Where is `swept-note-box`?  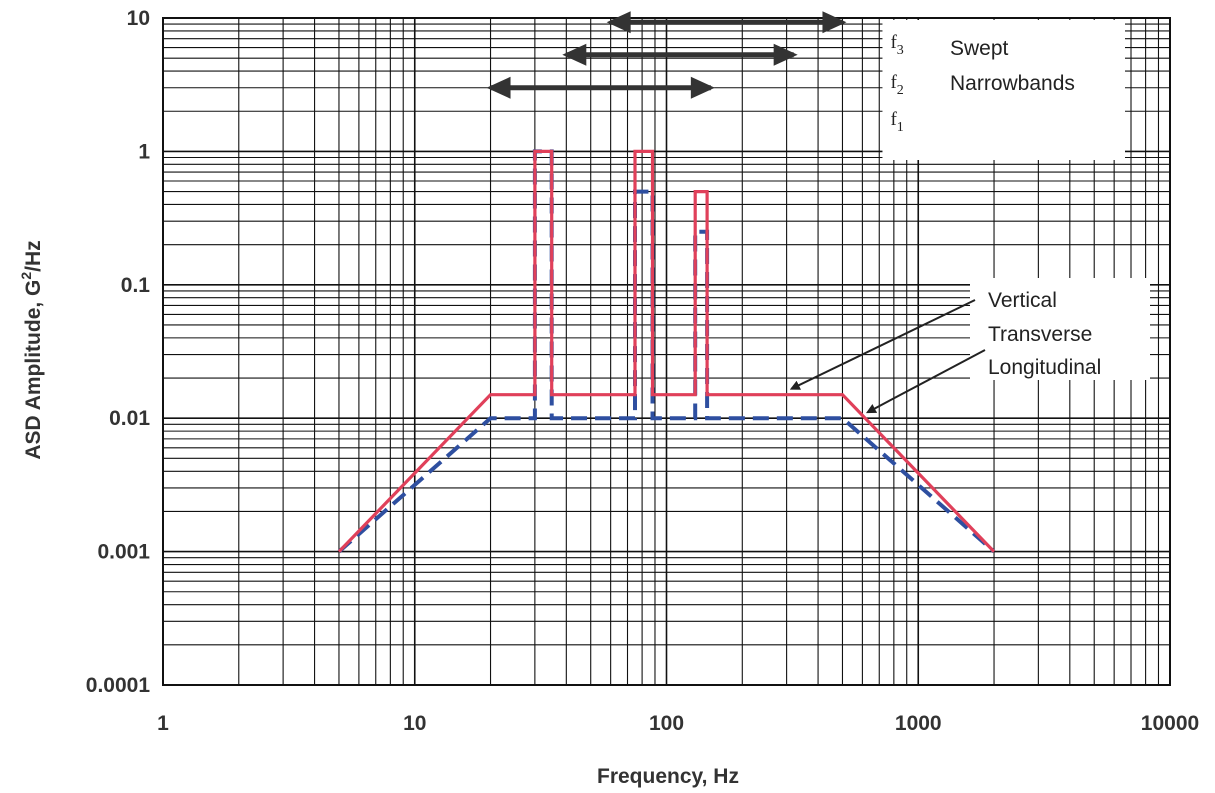
swept-note-box is located at coordinates (1003, 90).